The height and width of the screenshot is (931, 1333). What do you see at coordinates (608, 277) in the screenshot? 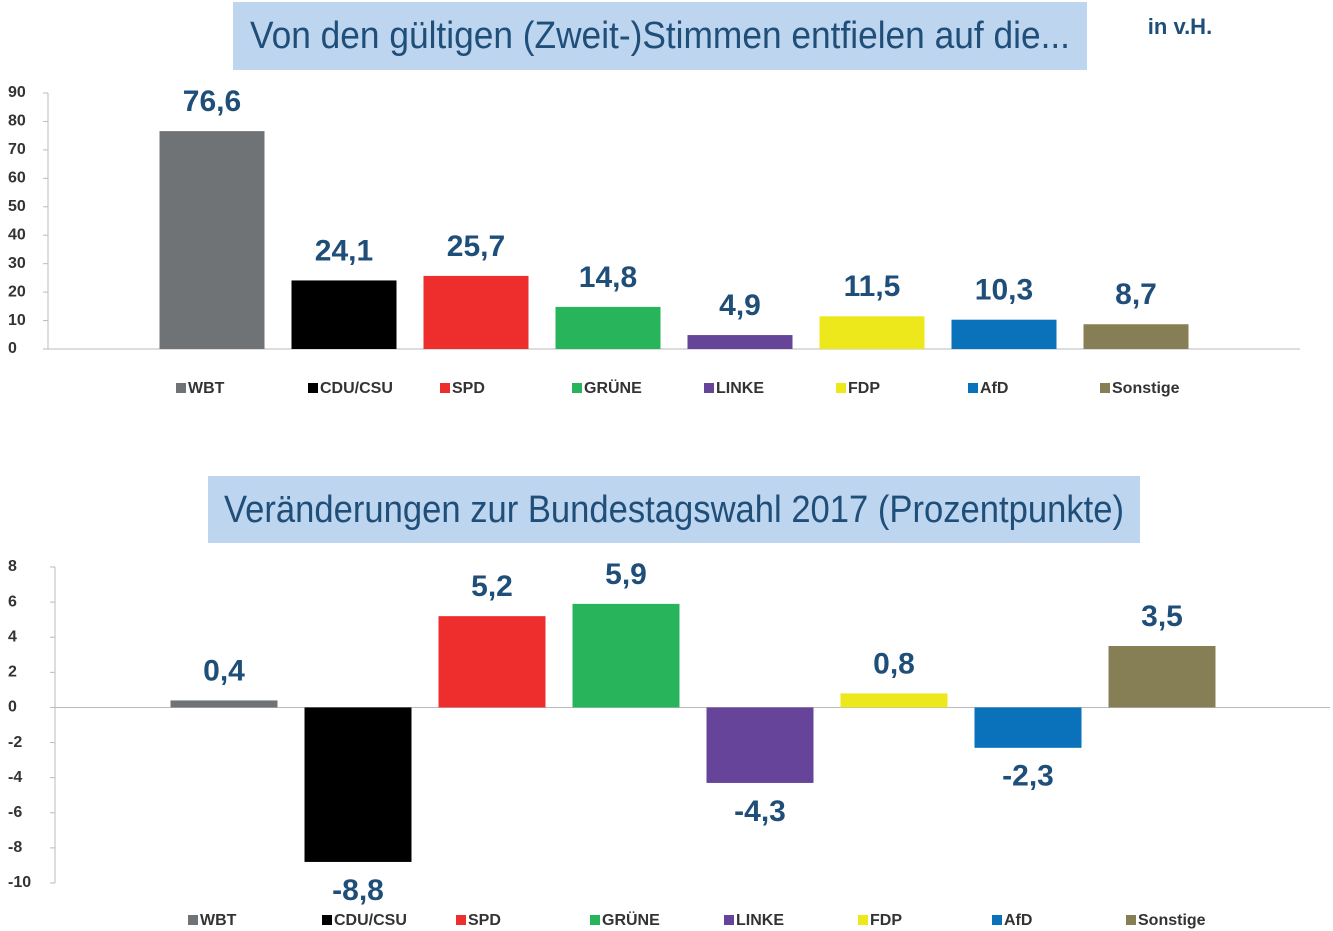
I see `value-label: 14,8` at bounding box center [608, 277].